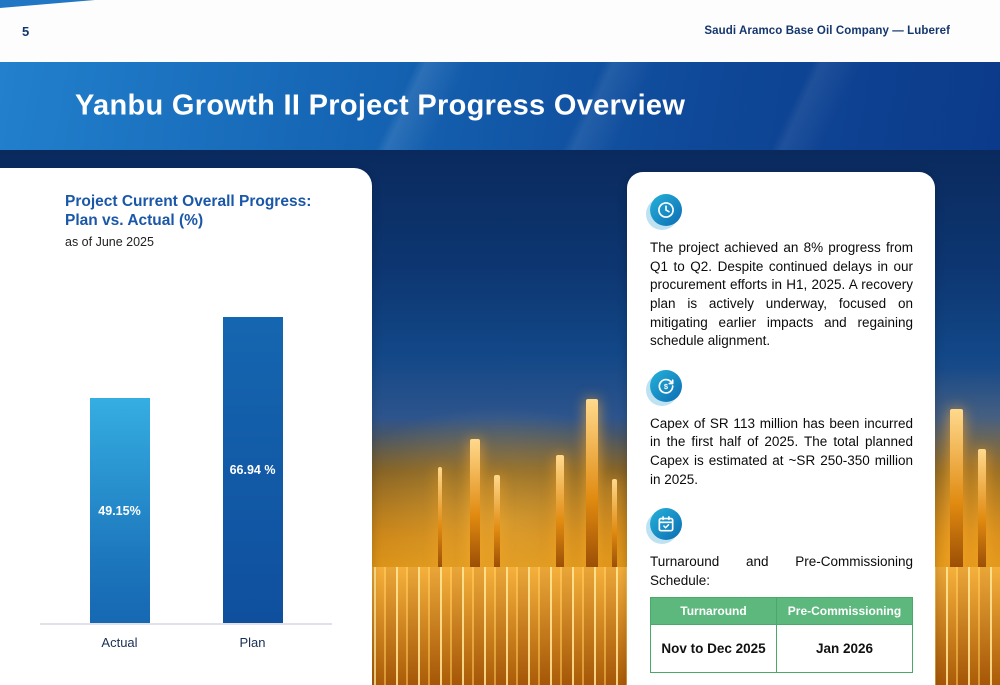  I want to click on bar-actual-value-label: 49.15%, so click(119, 510).